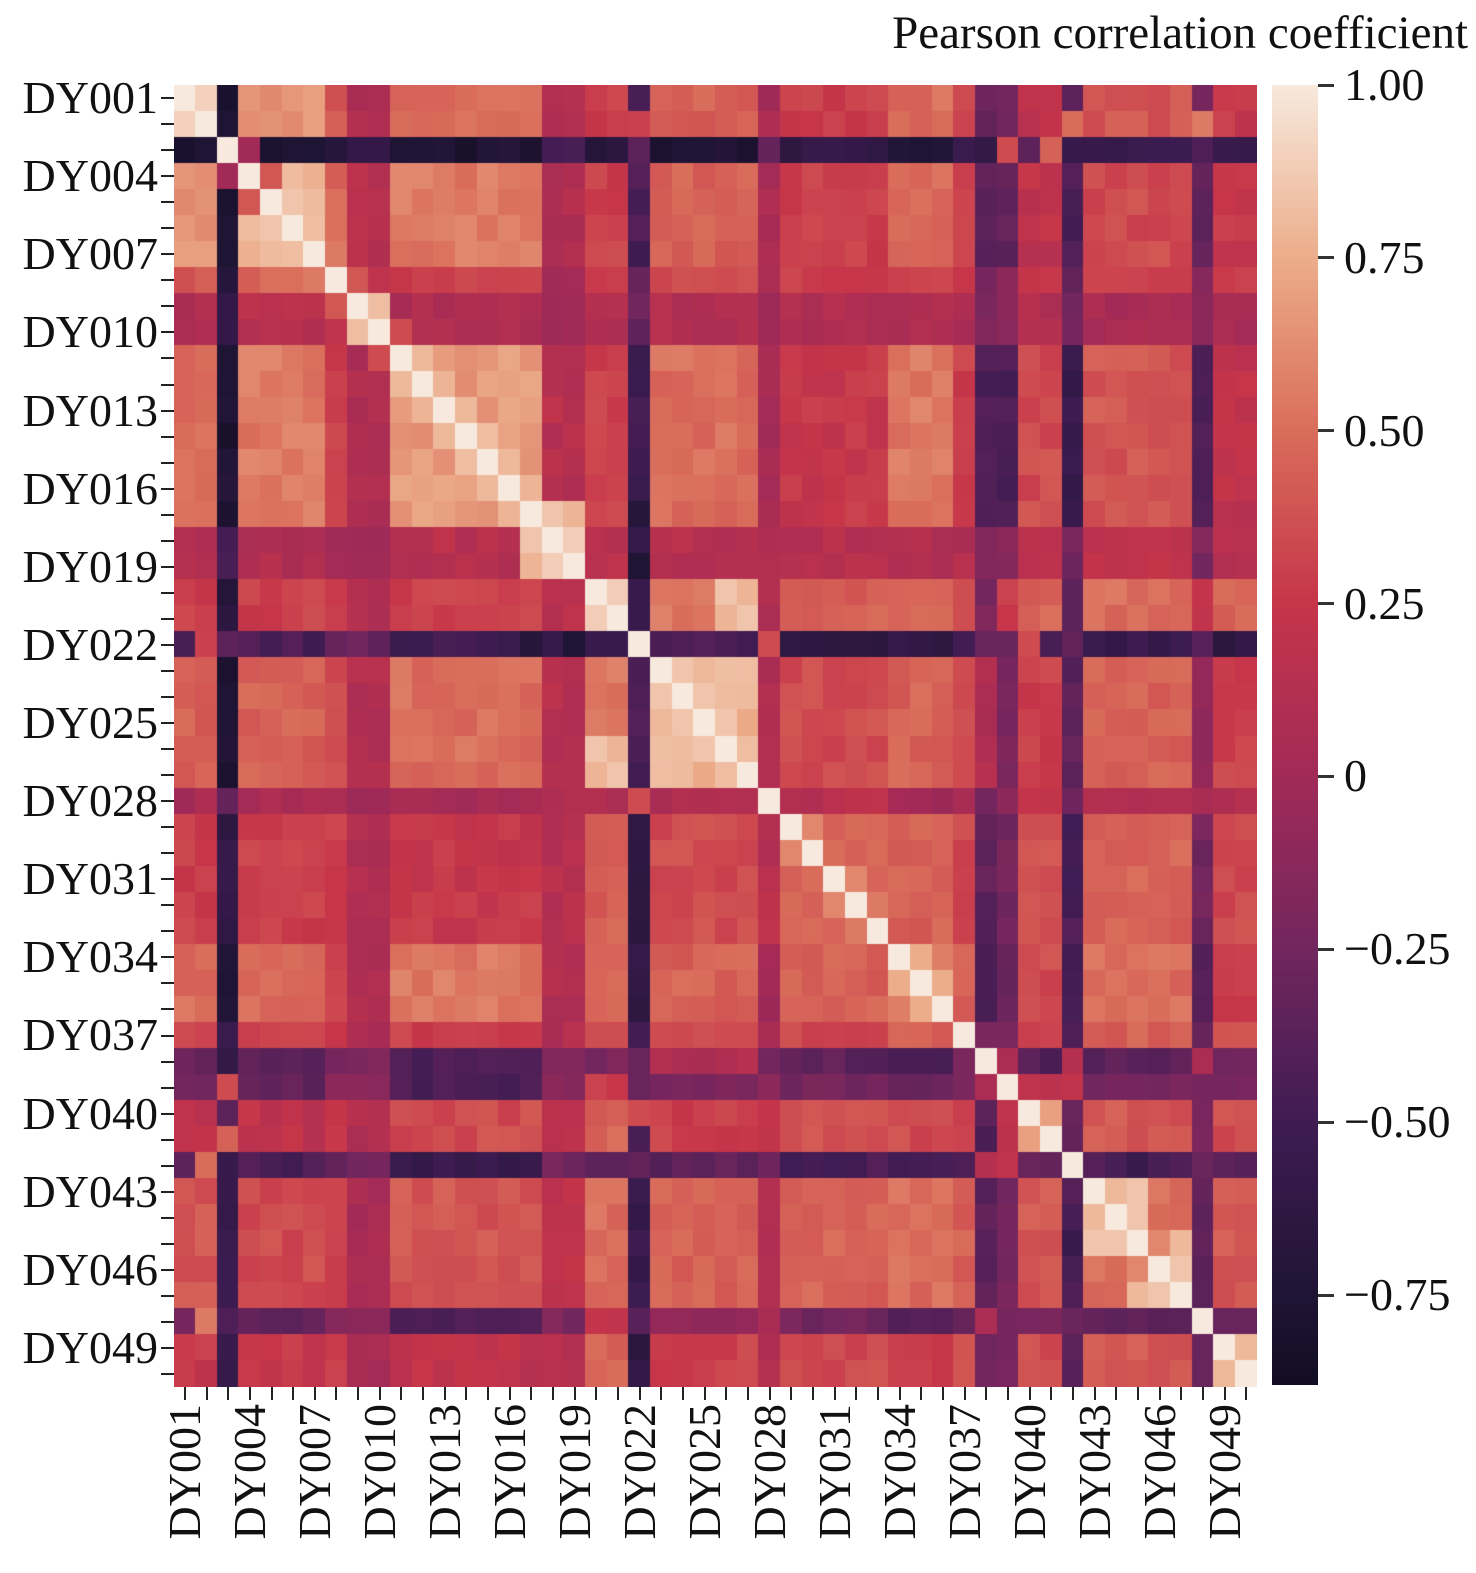 This screenshot has width=1476, height=1573. I want to click on x-axis-label: DY022, so click(639, 1472).